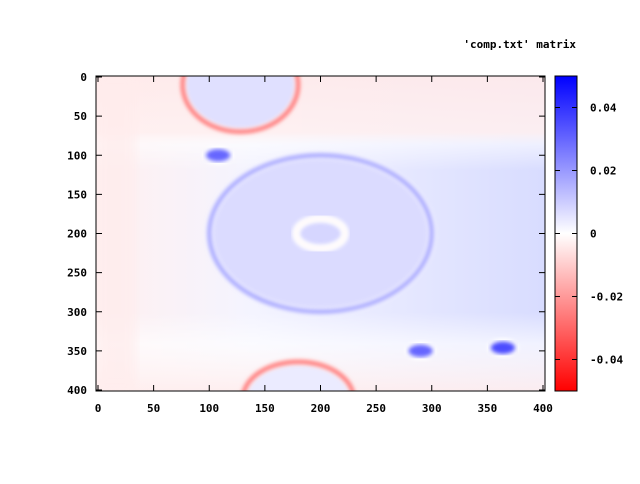 The image size is (640, 484). Describe the element at coordinates (519, 44) in the screenshot. I see `chart-title: 'comp.txt' matrix` at that location.